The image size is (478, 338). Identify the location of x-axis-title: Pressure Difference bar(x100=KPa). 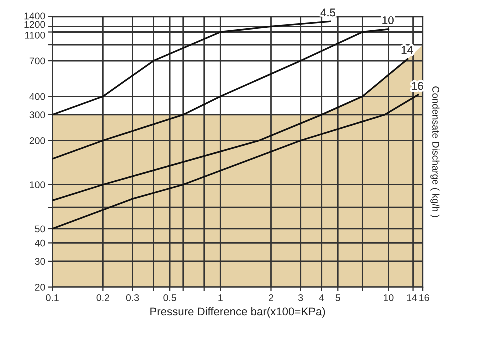
(238, 312).